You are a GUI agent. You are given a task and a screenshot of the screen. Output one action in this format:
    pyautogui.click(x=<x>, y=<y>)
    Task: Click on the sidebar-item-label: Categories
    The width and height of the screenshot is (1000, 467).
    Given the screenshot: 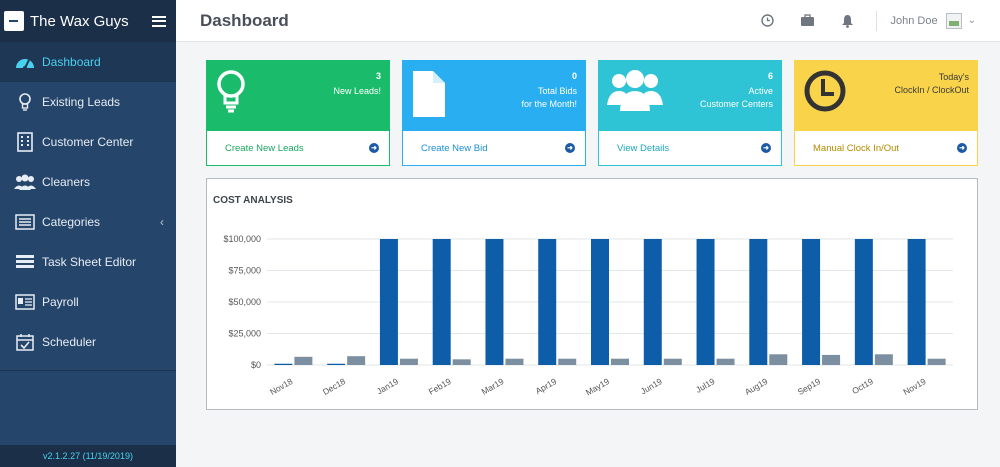 What is the action you would take?
    pyautogui.click(x=71, y=222)
    